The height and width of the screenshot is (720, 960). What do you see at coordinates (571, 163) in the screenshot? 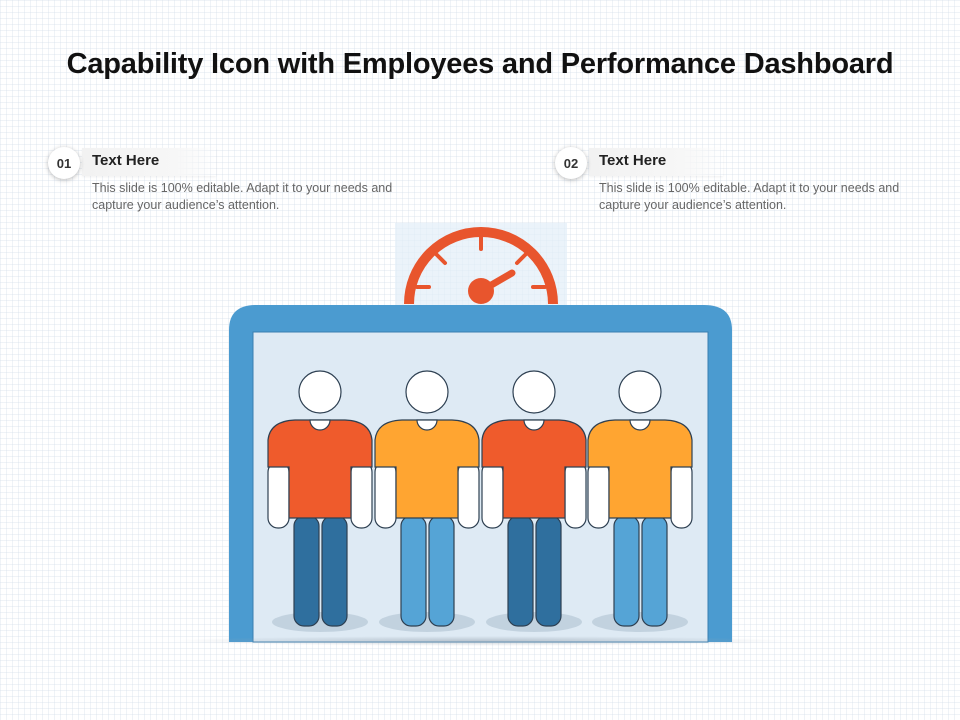
I see `number-badge: 02` at bounding box center [571, 163].